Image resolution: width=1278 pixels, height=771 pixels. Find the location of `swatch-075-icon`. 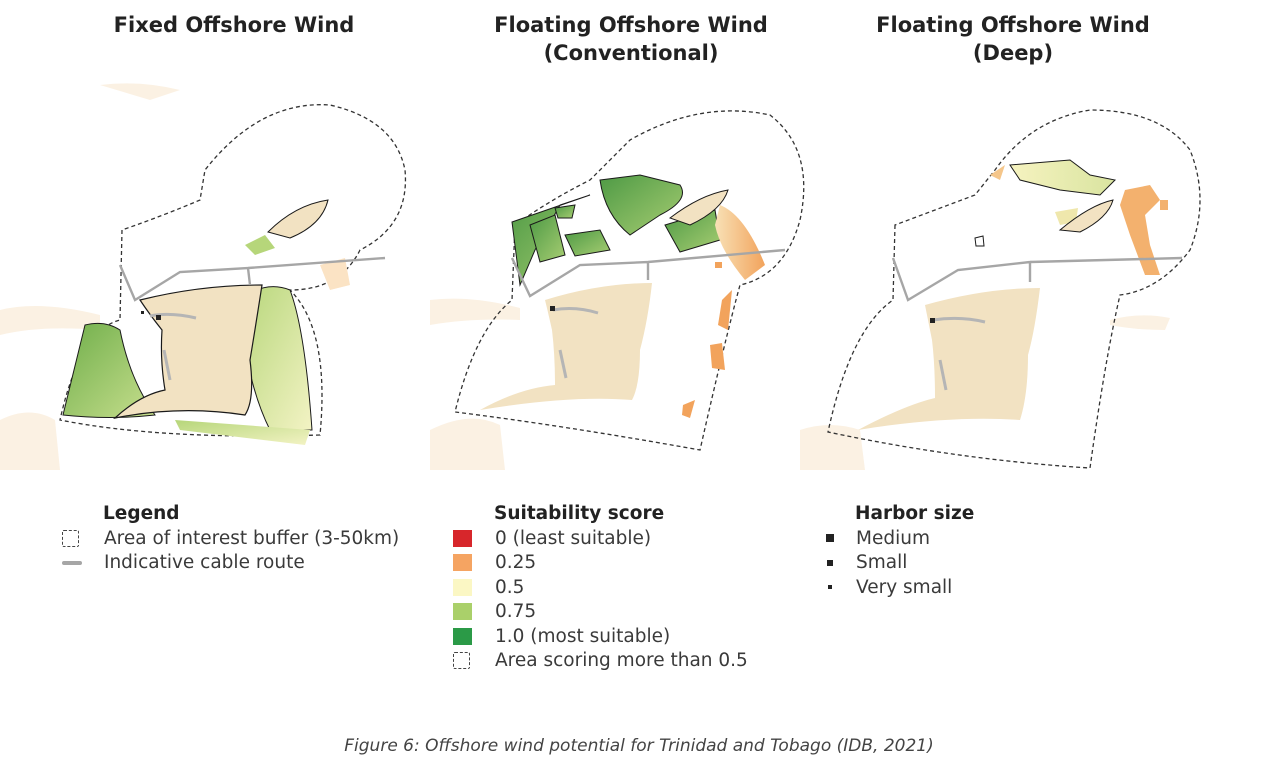

swatch-075-icon is located at coordinates (462, 612).